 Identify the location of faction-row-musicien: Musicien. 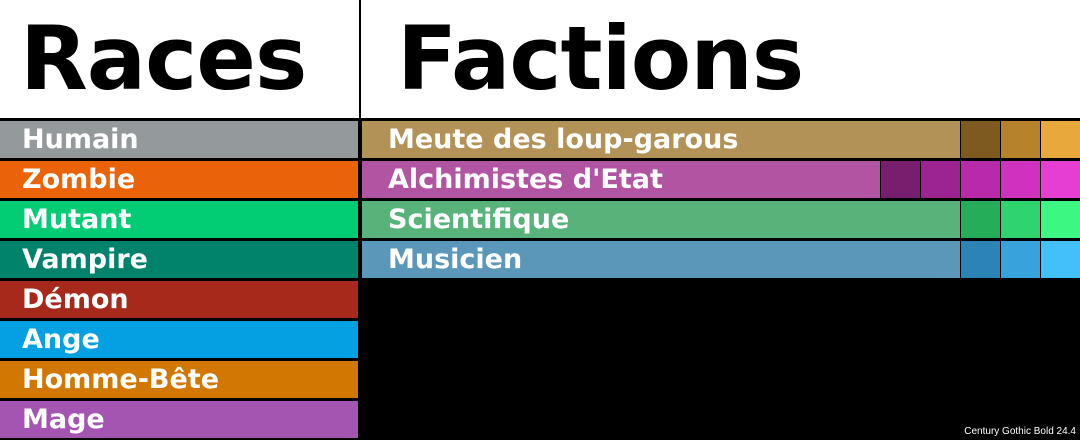
(661, 259).